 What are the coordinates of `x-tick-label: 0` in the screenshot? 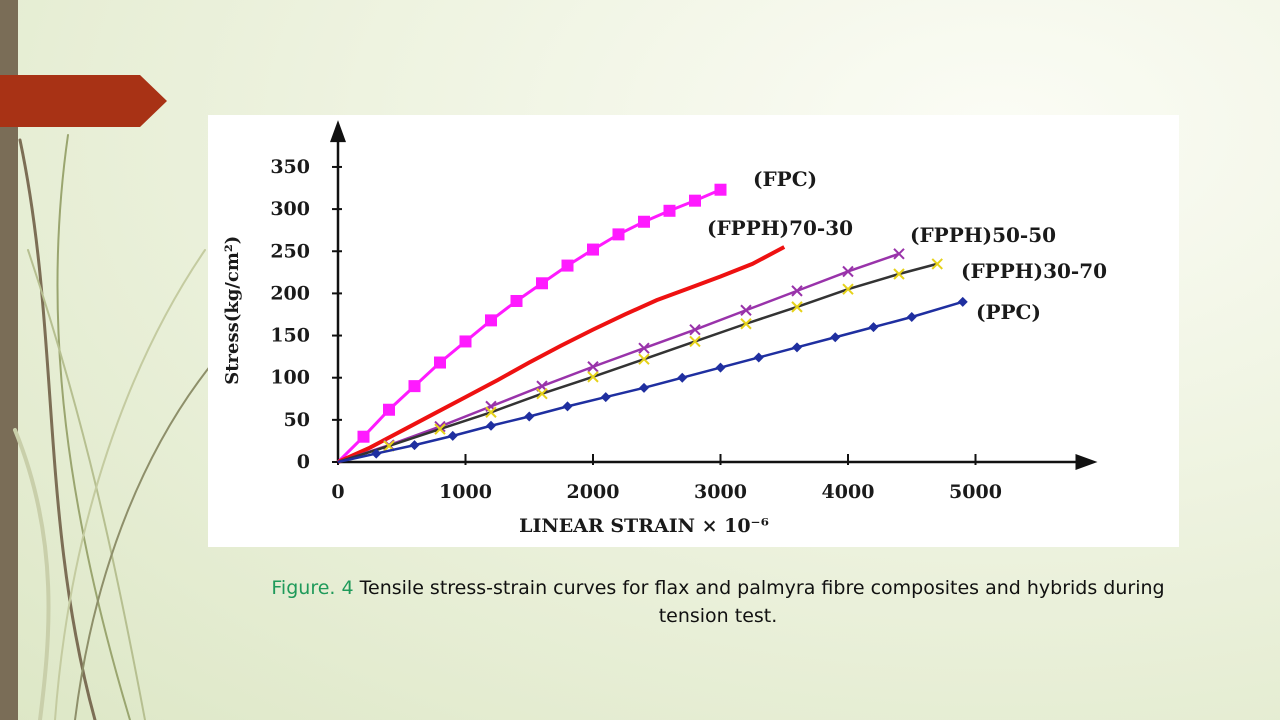 It's located at (337, 492).